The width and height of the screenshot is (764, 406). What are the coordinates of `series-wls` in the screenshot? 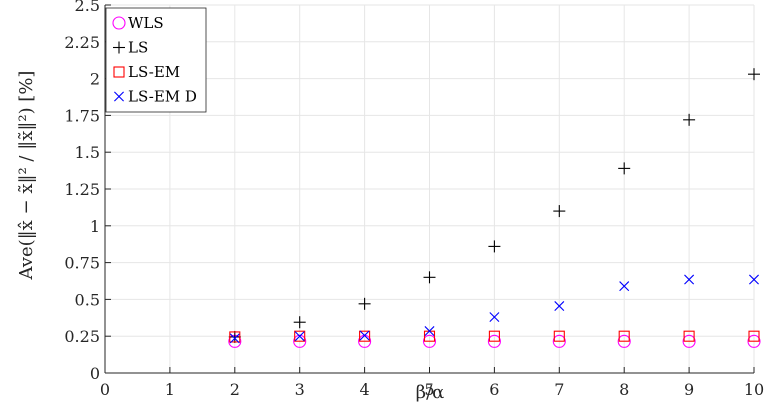 It's located at (494, 341).